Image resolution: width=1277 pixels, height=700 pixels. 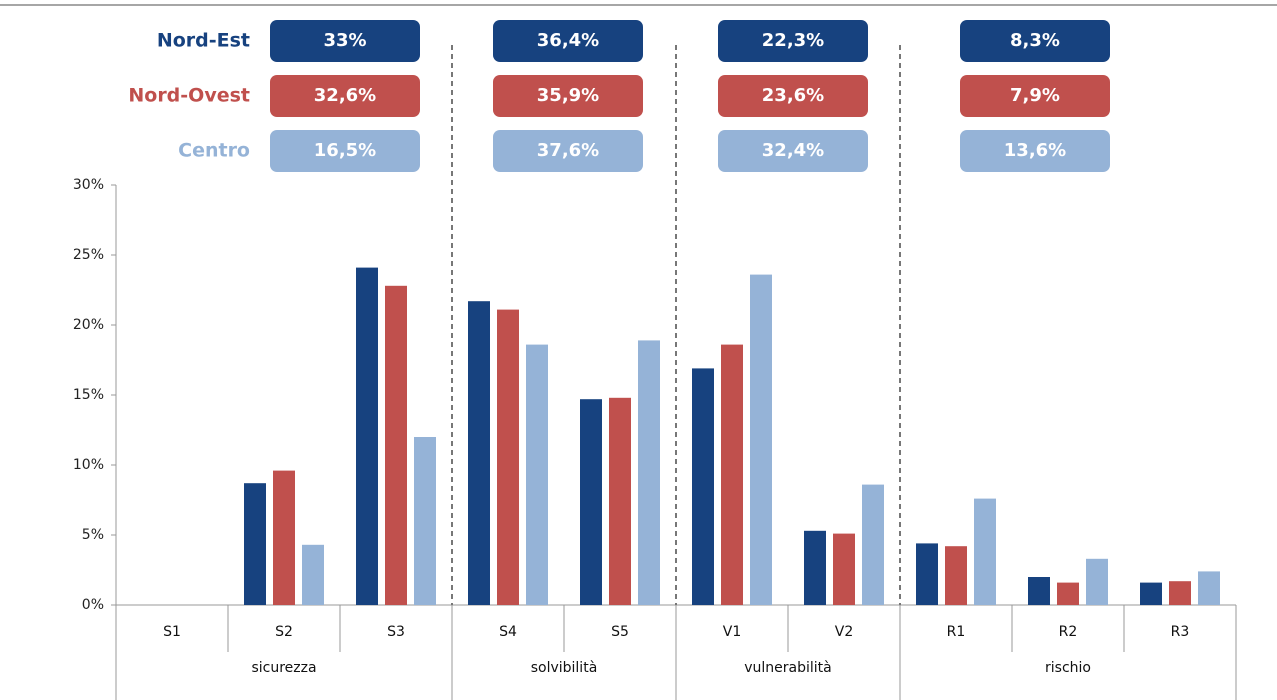 What do you see at coordinates (88, 255) in the screenshot?
I see `y-tick-label: 25%` at bounding box center [88, 255].